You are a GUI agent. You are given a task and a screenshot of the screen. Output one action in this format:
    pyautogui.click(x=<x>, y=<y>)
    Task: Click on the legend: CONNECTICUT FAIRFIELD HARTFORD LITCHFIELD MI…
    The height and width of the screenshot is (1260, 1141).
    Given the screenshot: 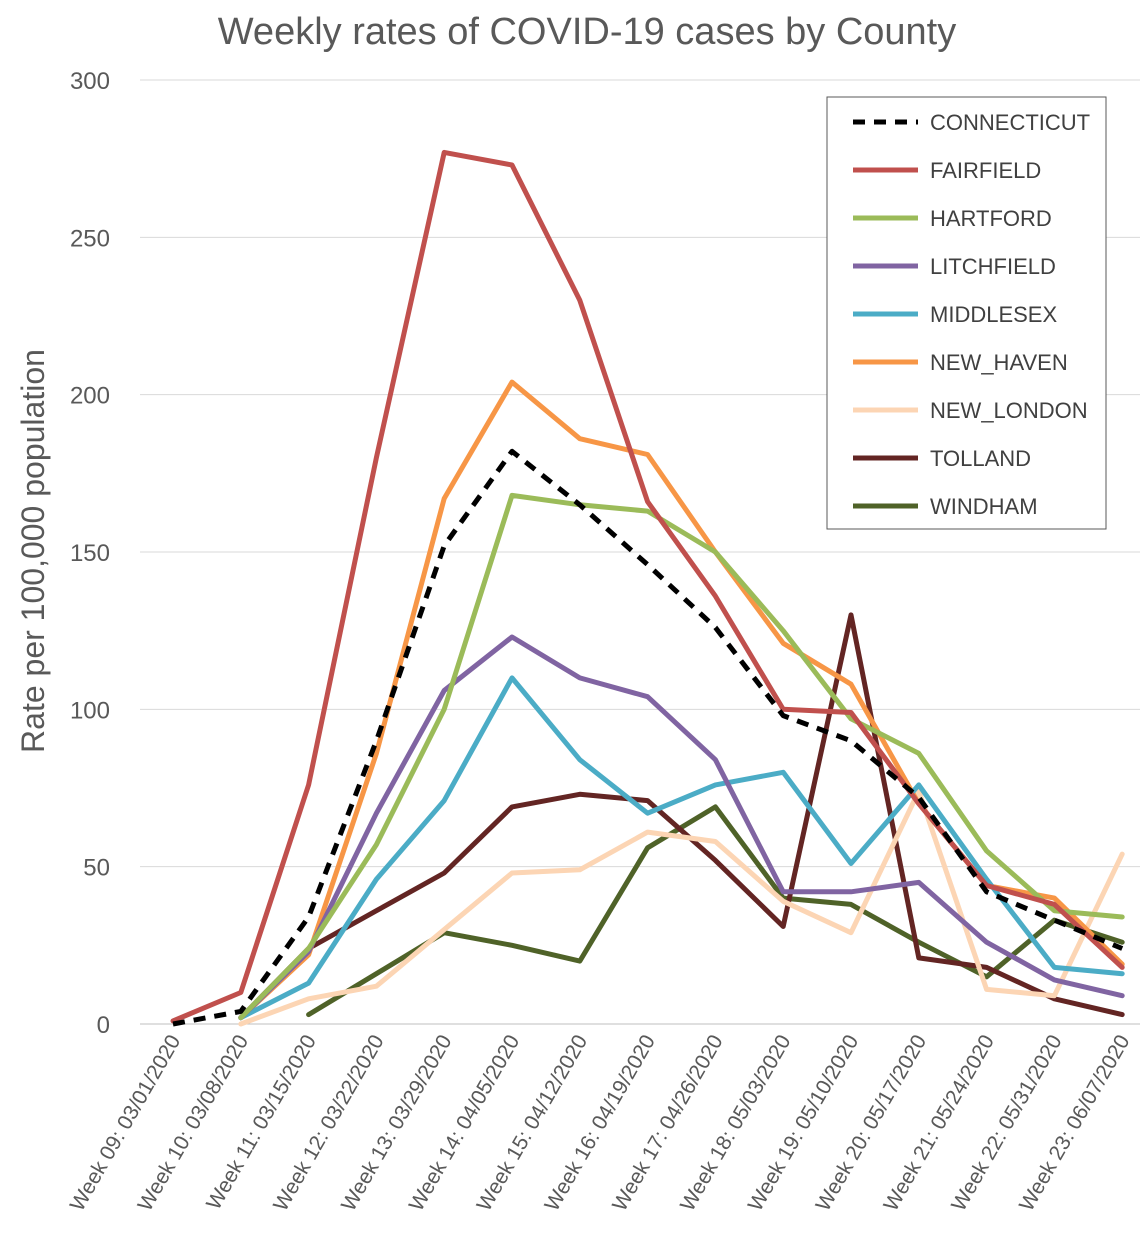 What is the action you would take?
    pyautogui.click(x=966, y=313)
    